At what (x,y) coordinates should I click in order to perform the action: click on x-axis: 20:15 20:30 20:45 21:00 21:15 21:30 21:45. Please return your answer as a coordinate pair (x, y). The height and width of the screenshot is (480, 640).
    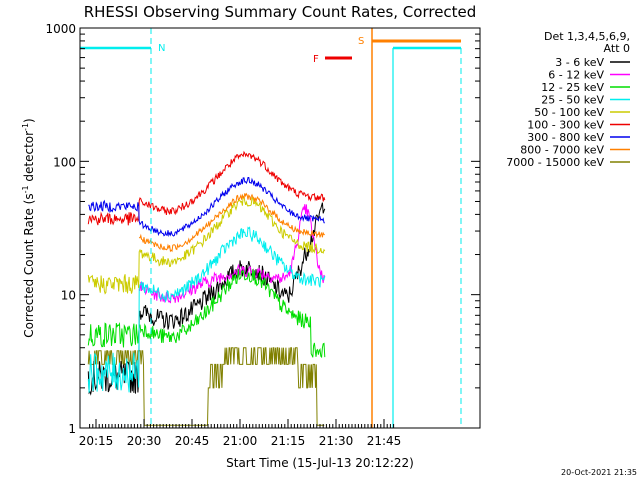
    Looking at the image, I should click on (240, 433).